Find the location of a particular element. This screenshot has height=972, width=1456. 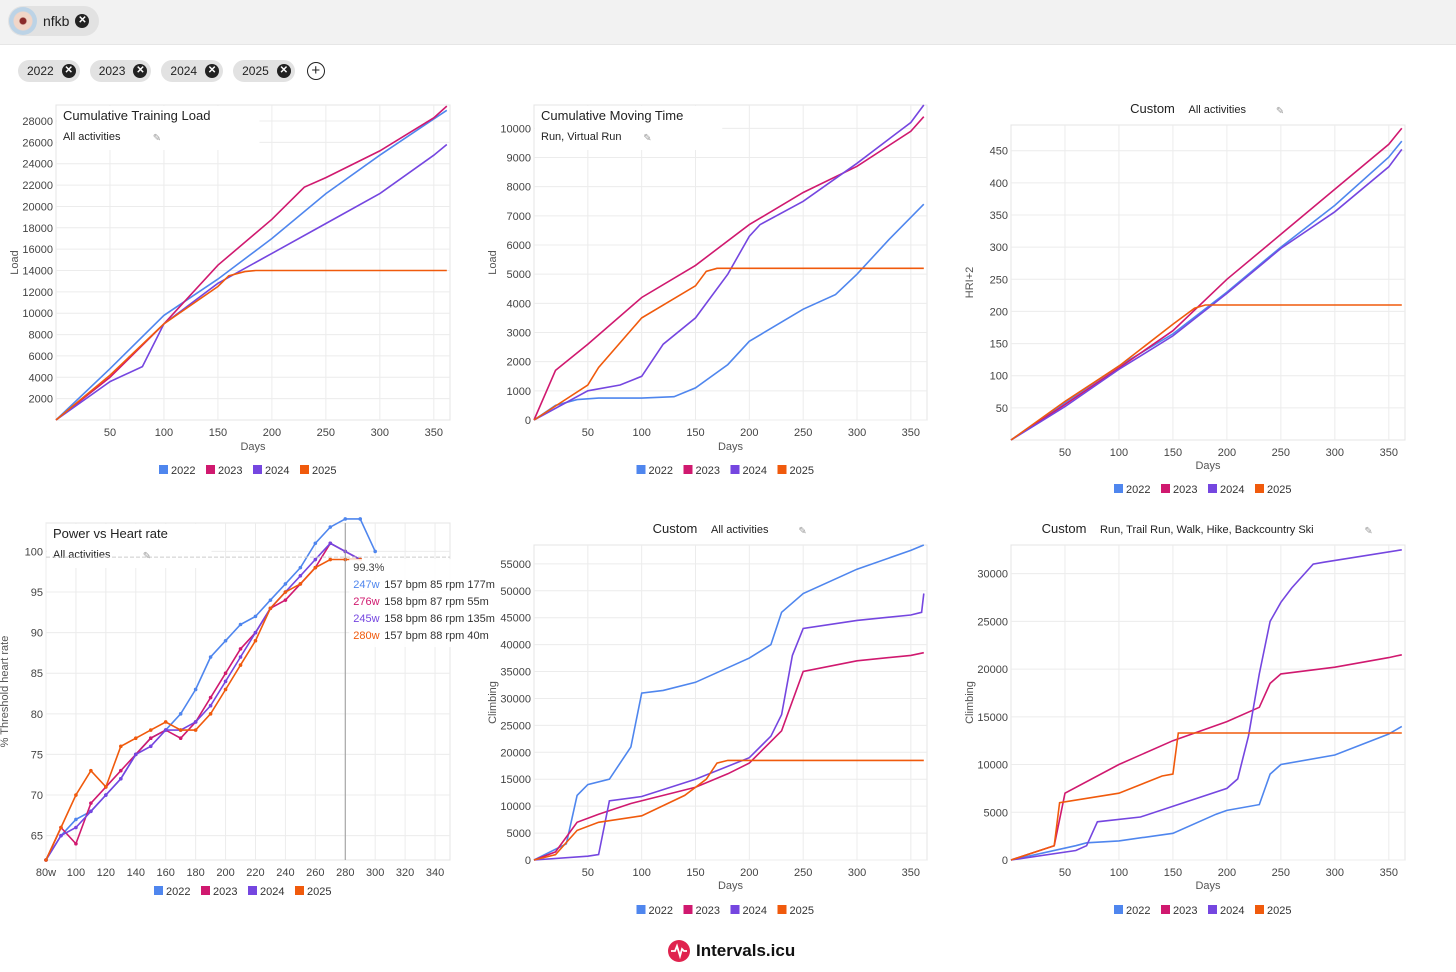

athlete-chip: nfkb ✕ is located at coordinates (54, 21).